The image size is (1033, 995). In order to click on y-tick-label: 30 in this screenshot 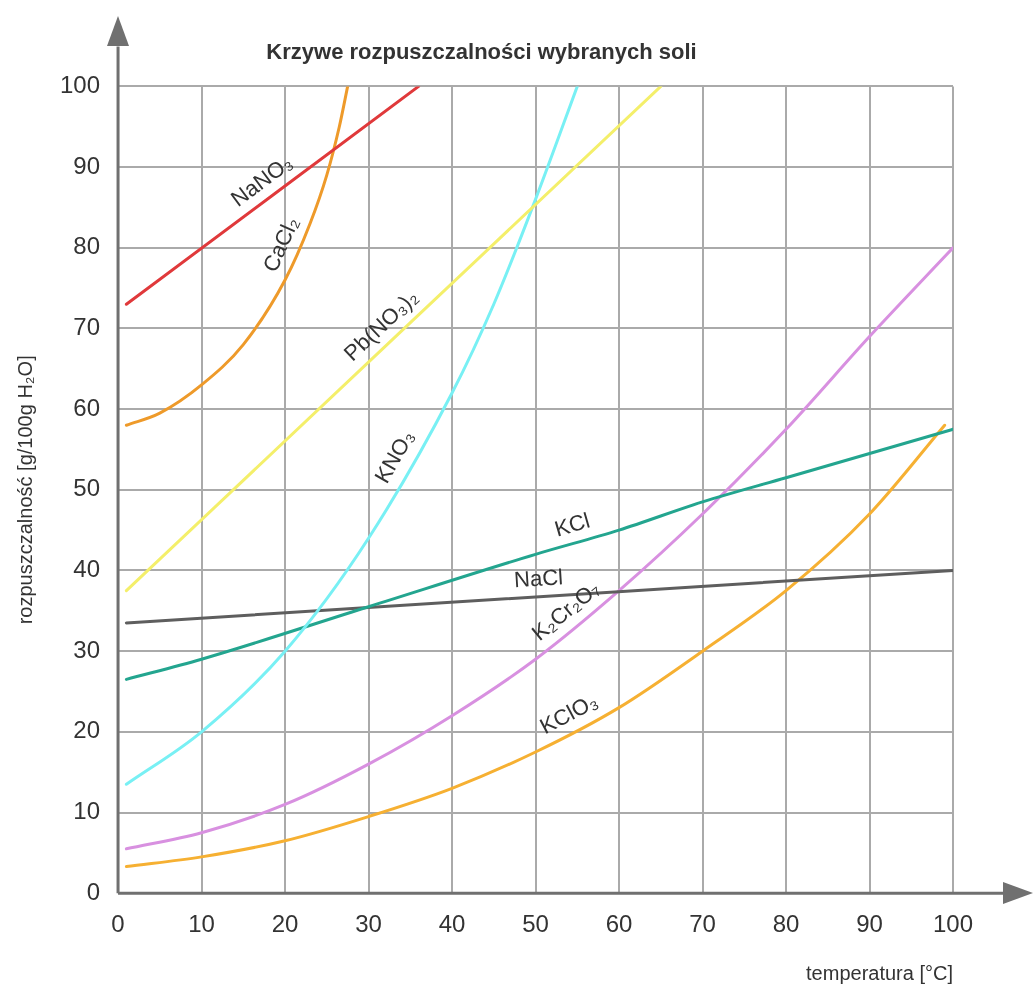, I will do `click(87, 649)`.